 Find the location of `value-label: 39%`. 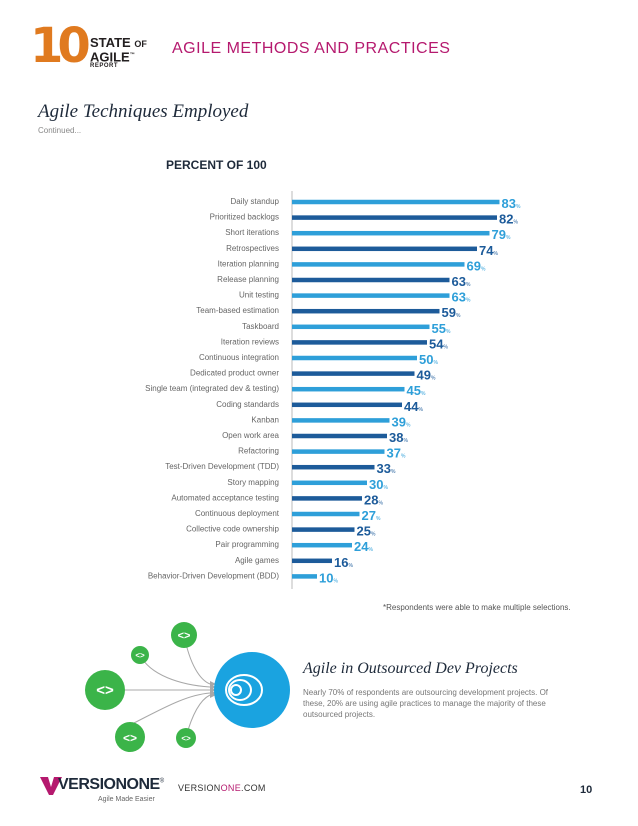

value-label: 39% is located at coordinates (401, 421).